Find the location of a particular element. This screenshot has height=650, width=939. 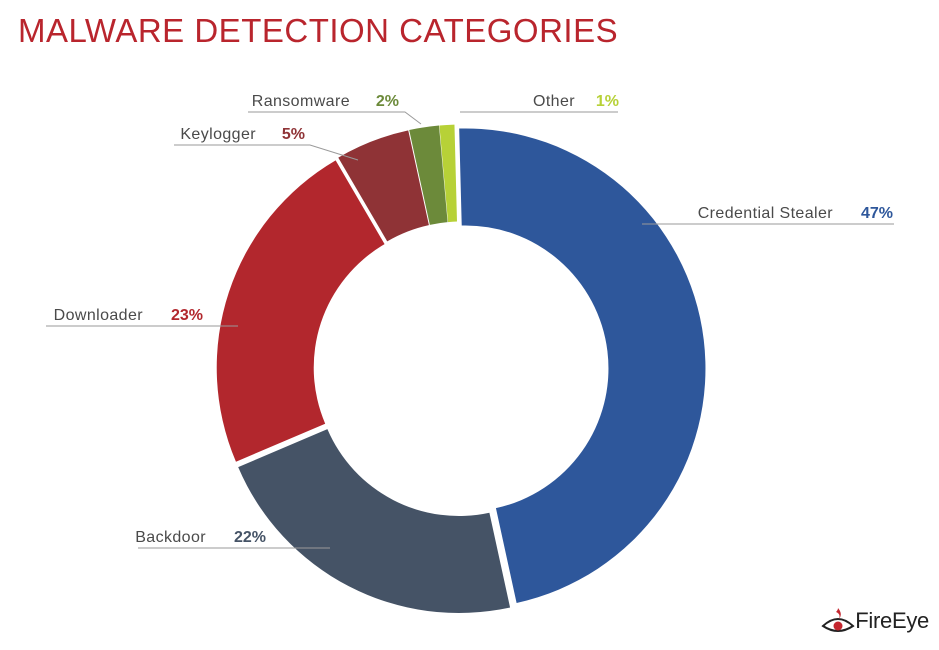

slice-label: Backdoor is located at coordinates (170, 537).